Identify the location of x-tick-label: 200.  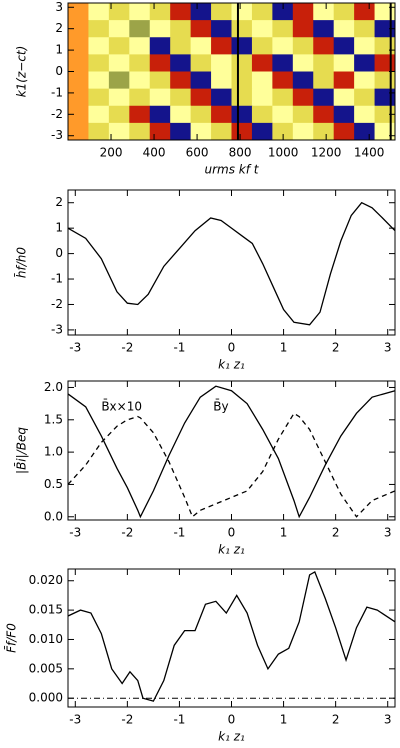
(111, 153).